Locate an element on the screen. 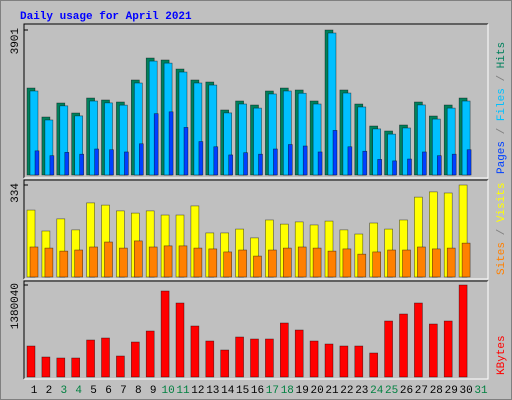 The height and width of the screenshot is (400, 512). legend-entry: Visits is located at coordinates (502, 203).